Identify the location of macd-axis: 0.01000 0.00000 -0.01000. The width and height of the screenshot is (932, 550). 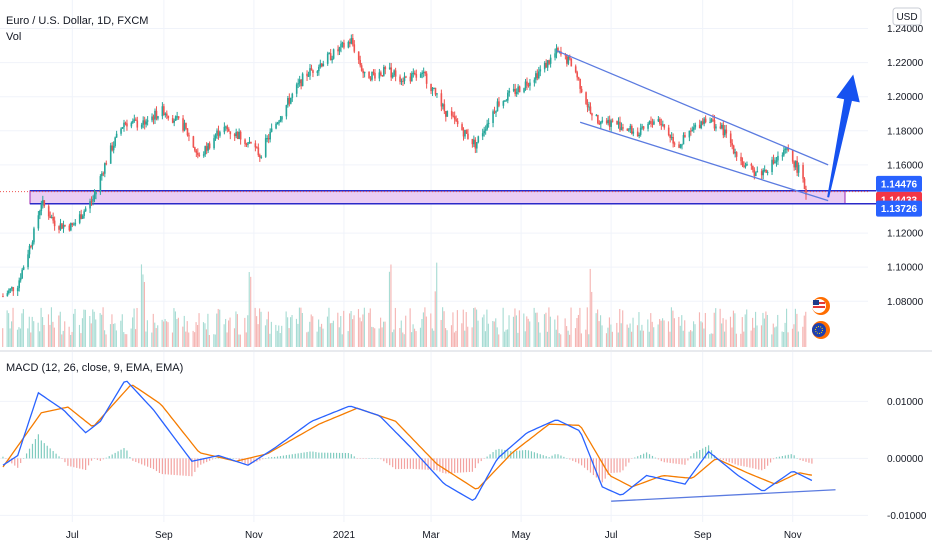
(907, 459).